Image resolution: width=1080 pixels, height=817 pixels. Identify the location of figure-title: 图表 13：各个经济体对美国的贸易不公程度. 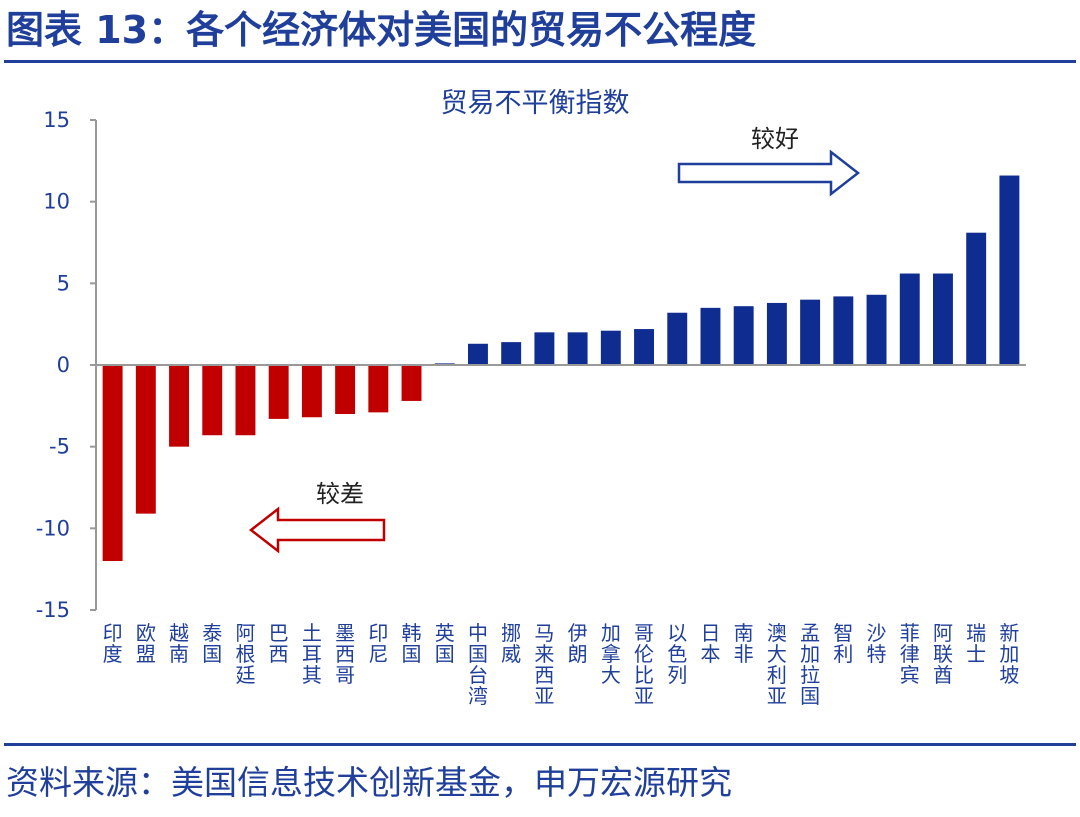
(381, 30).